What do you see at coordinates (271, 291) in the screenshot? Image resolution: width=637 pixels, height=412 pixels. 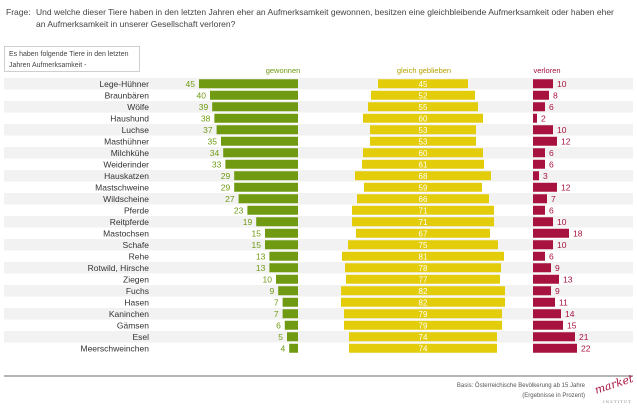 I see `value-label-gewonnen: 9` at bounding box center [271, 291].